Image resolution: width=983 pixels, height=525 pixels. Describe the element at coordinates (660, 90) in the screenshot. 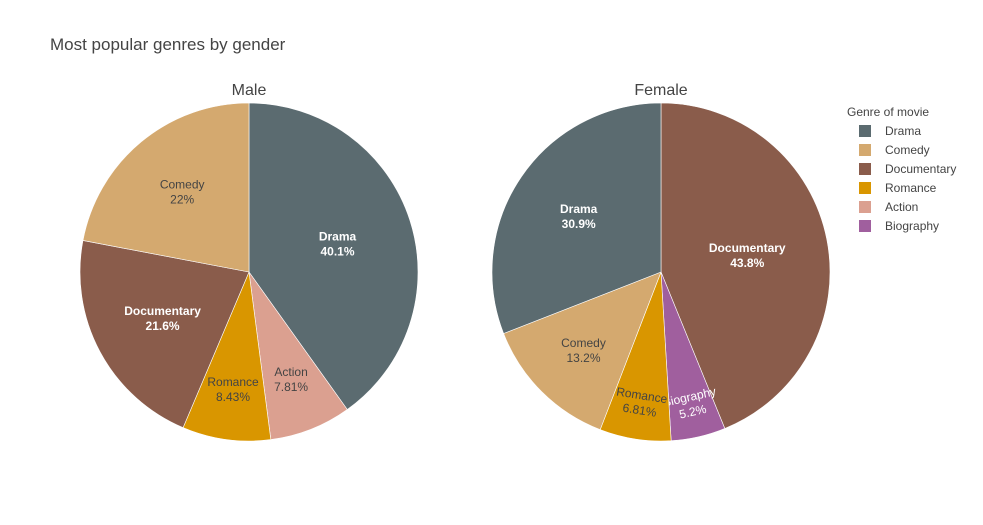

I see `pie-title-female: Female` at that location.